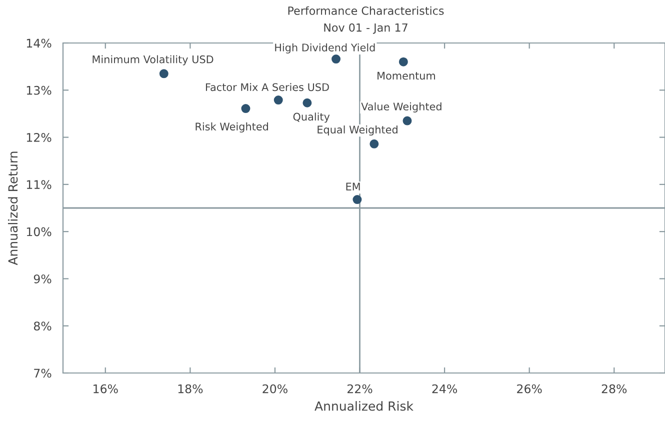 This screenshot has height=421, width=665. I want to click on annotation: Value Weighted, so click(401, 107).